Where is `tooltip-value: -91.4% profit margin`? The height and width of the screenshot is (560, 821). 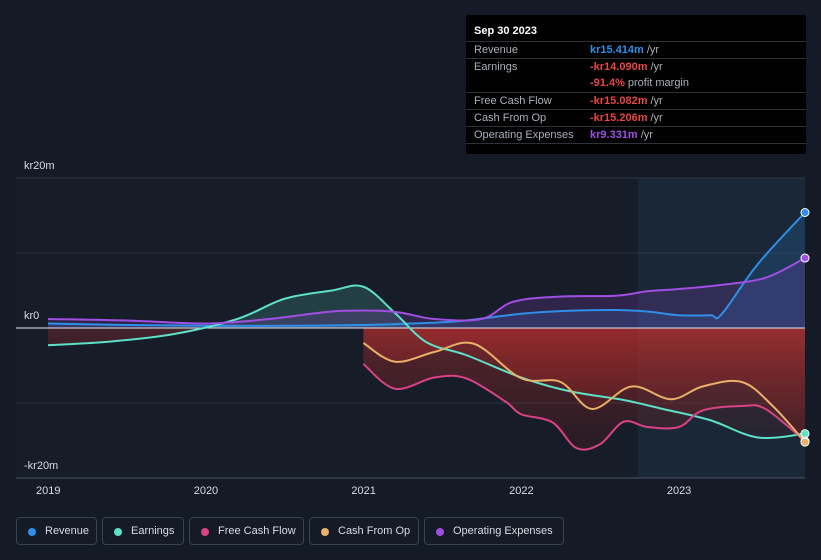
tooltip-value: -91.4% profit margin is located at coordinates (639, 83).